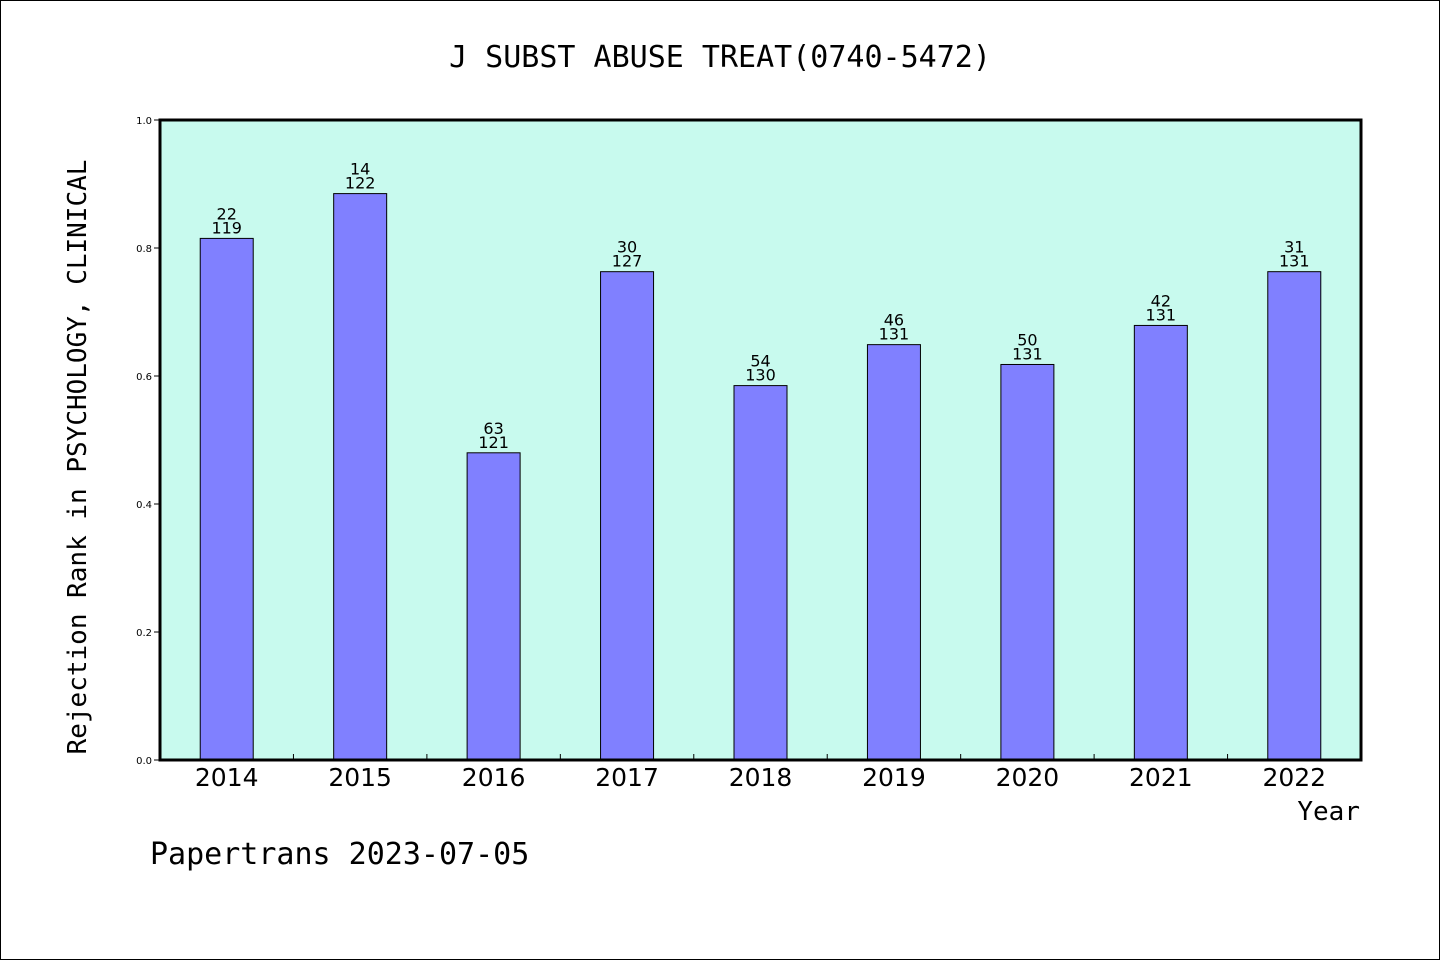 The height and width of the screenshot is (960, 1440). I want to click on bar-rank-label-2017: 30, so click(627, 247).